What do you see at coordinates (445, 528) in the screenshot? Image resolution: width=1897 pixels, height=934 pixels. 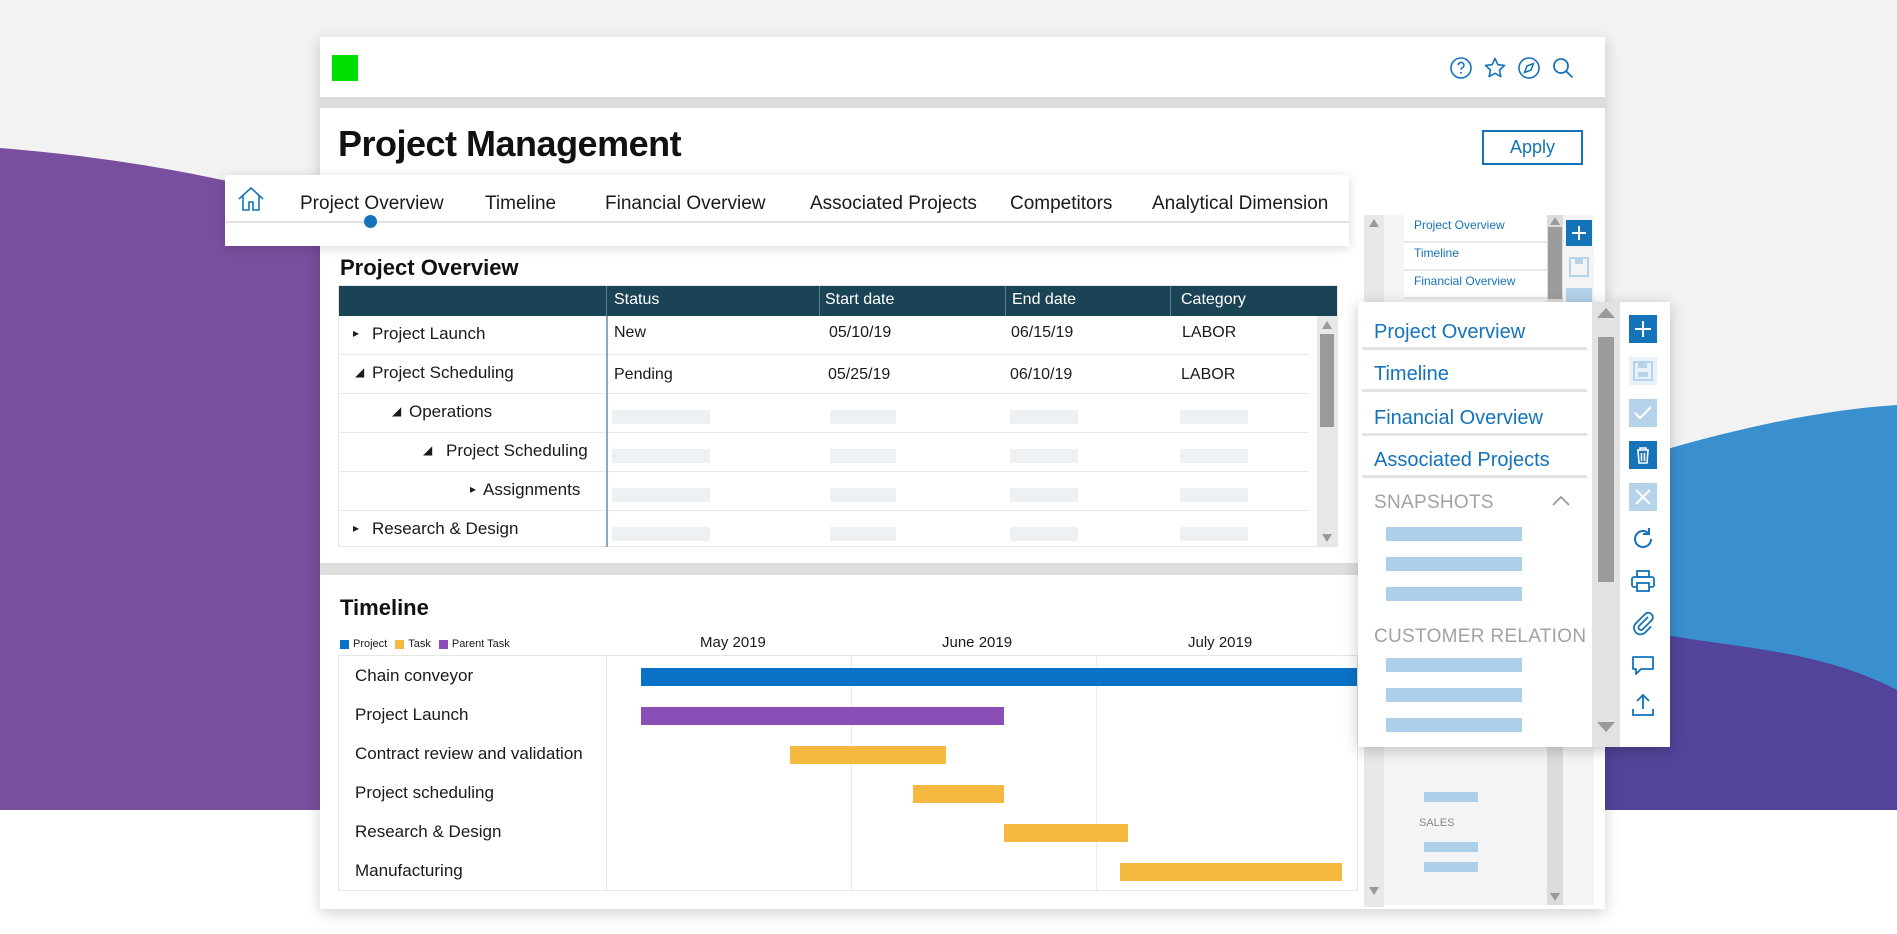 I see `row-name: Research & Design` at bounding box center [445, 528].